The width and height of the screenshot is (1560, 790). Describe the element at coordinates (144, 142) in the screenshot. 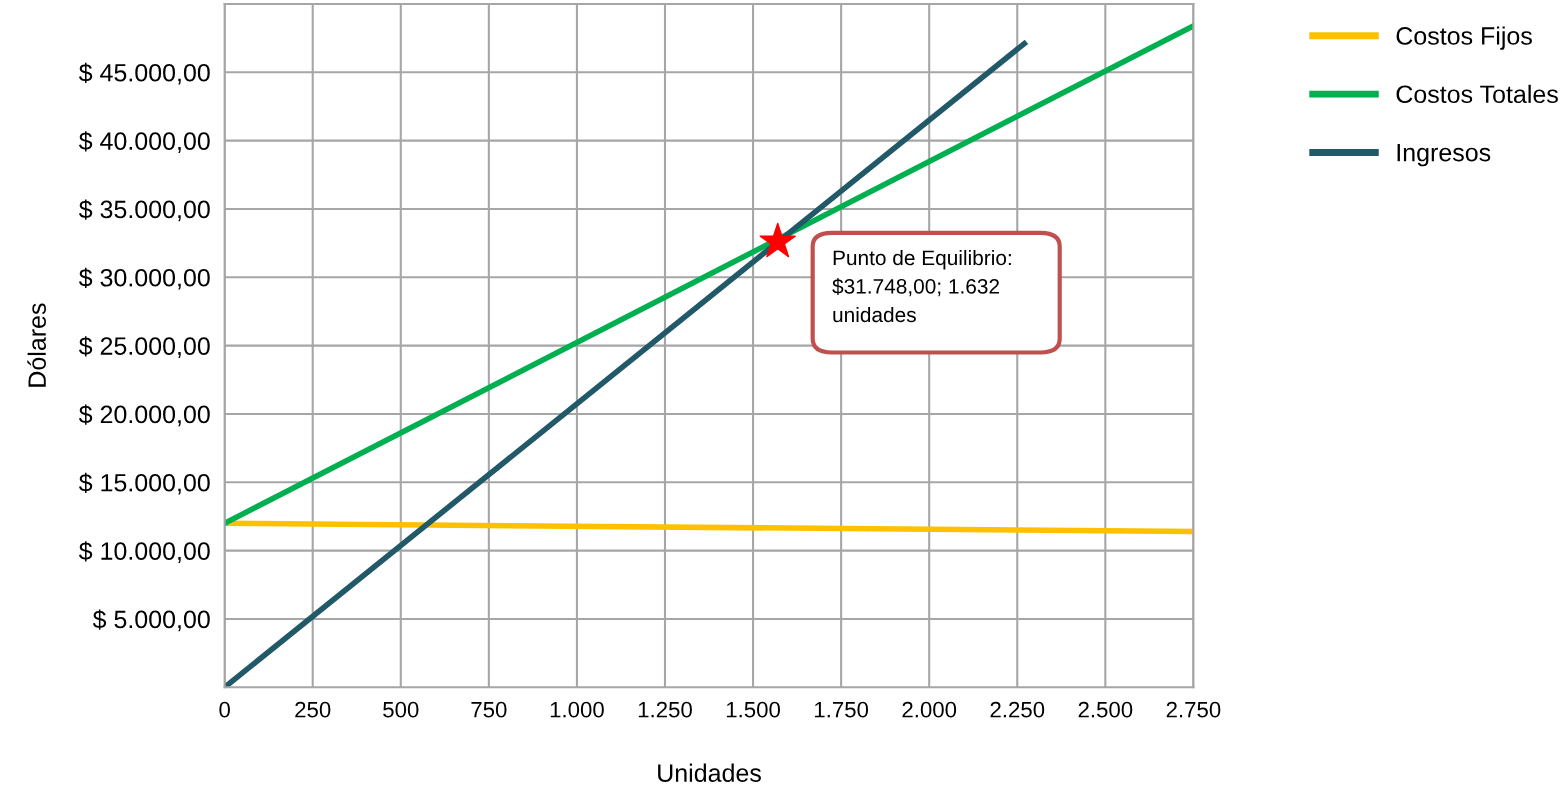

I see `y-tick-label: $ 40.000,00` at that location.